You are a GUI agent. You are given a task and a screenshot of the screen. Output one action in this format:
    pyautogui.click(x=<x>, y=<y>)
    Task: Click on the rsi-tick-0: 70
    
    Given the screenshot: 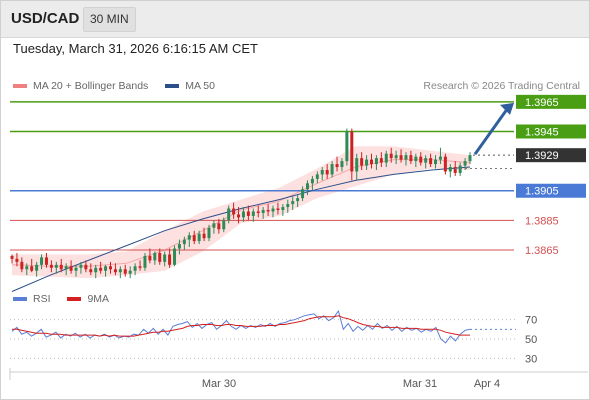 What is the action you would take?
    pyautogui.click(x=531, y=321)
    